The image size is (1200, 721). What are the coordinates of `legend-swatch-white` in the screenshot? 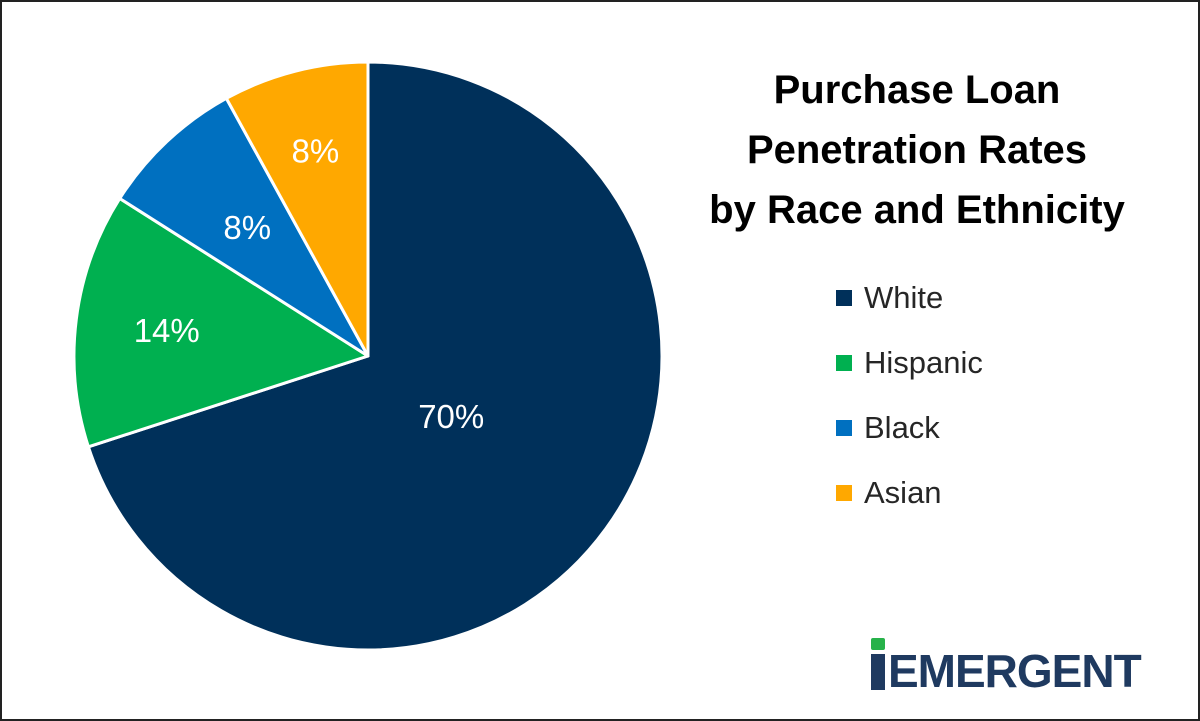 It's located at (844, 298).